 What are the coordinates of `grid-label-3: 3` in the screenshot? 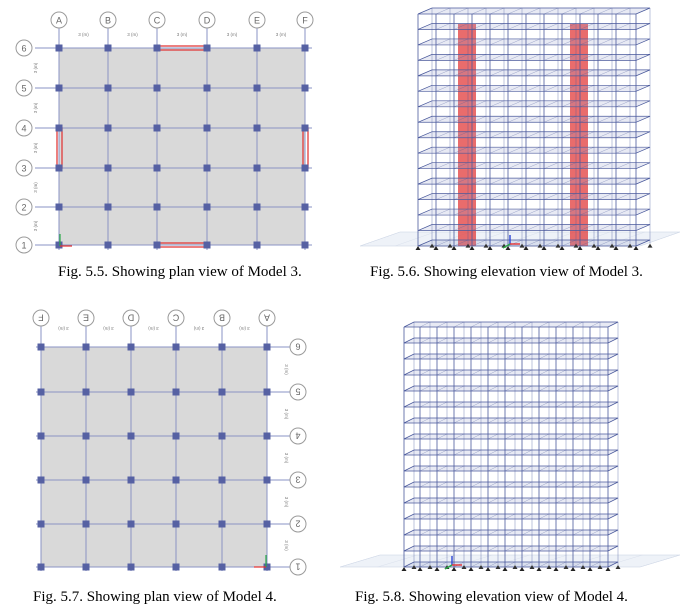 It's located at (297, 480).